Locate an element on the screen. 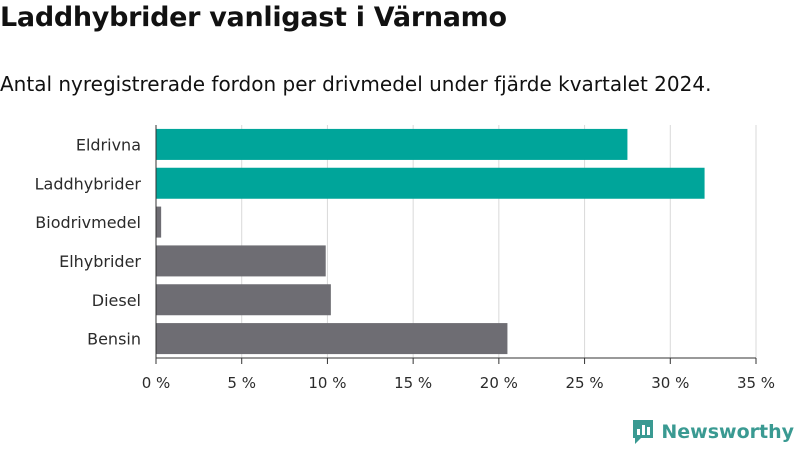  x-tick-label-3: 15 % is located at coordinates (413, 383).